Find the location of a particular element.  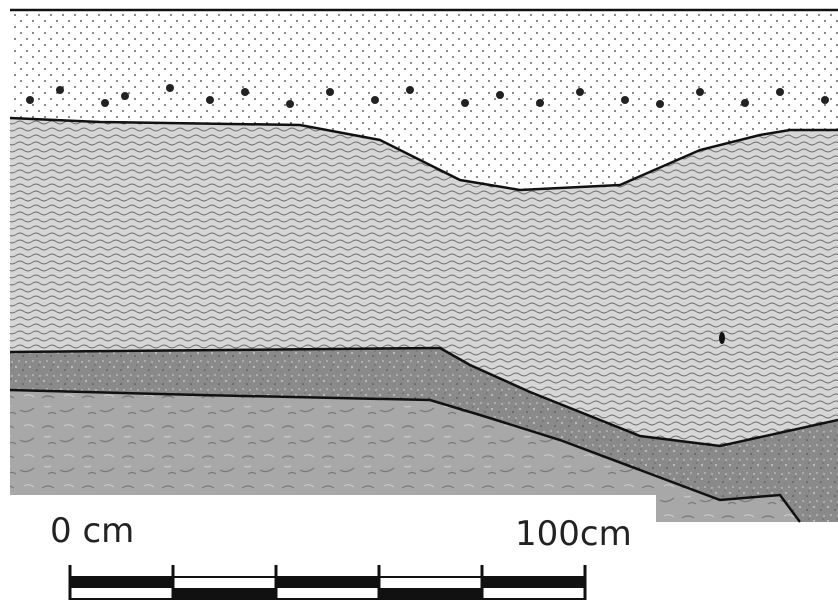

scale-start-label: 0 cm is located at coordinates (92, 531).